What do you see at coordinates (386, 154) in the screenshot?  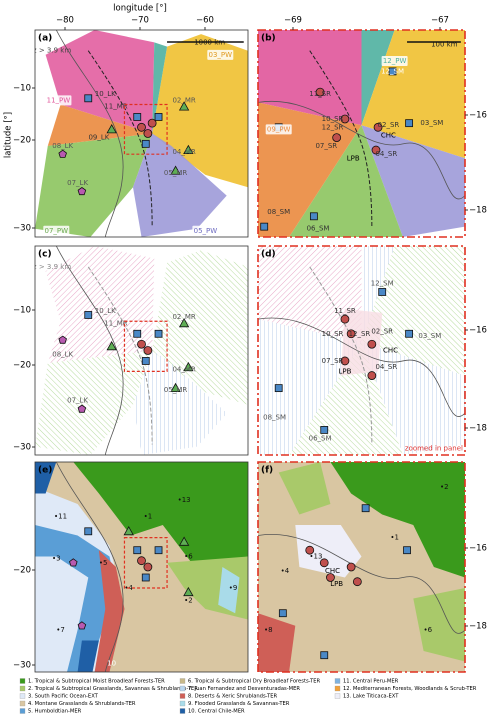 I see `annotation: 04_SR` at bounding box center [386, 154].